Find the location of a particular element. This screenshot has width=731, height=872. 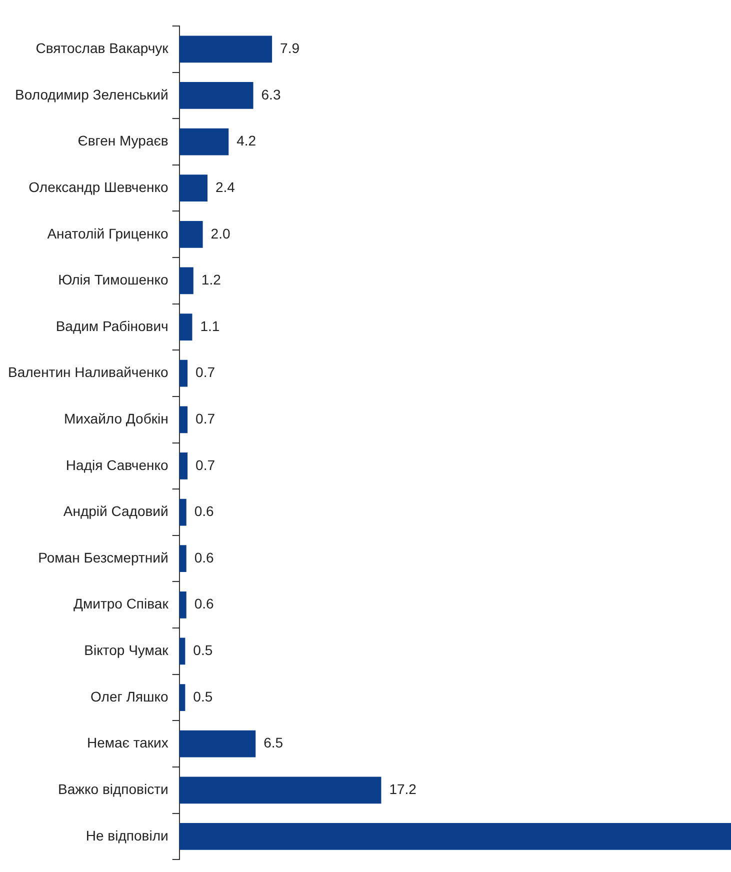

y-tick-label: Роман Безсмертний is located at coordinates (103, 557).